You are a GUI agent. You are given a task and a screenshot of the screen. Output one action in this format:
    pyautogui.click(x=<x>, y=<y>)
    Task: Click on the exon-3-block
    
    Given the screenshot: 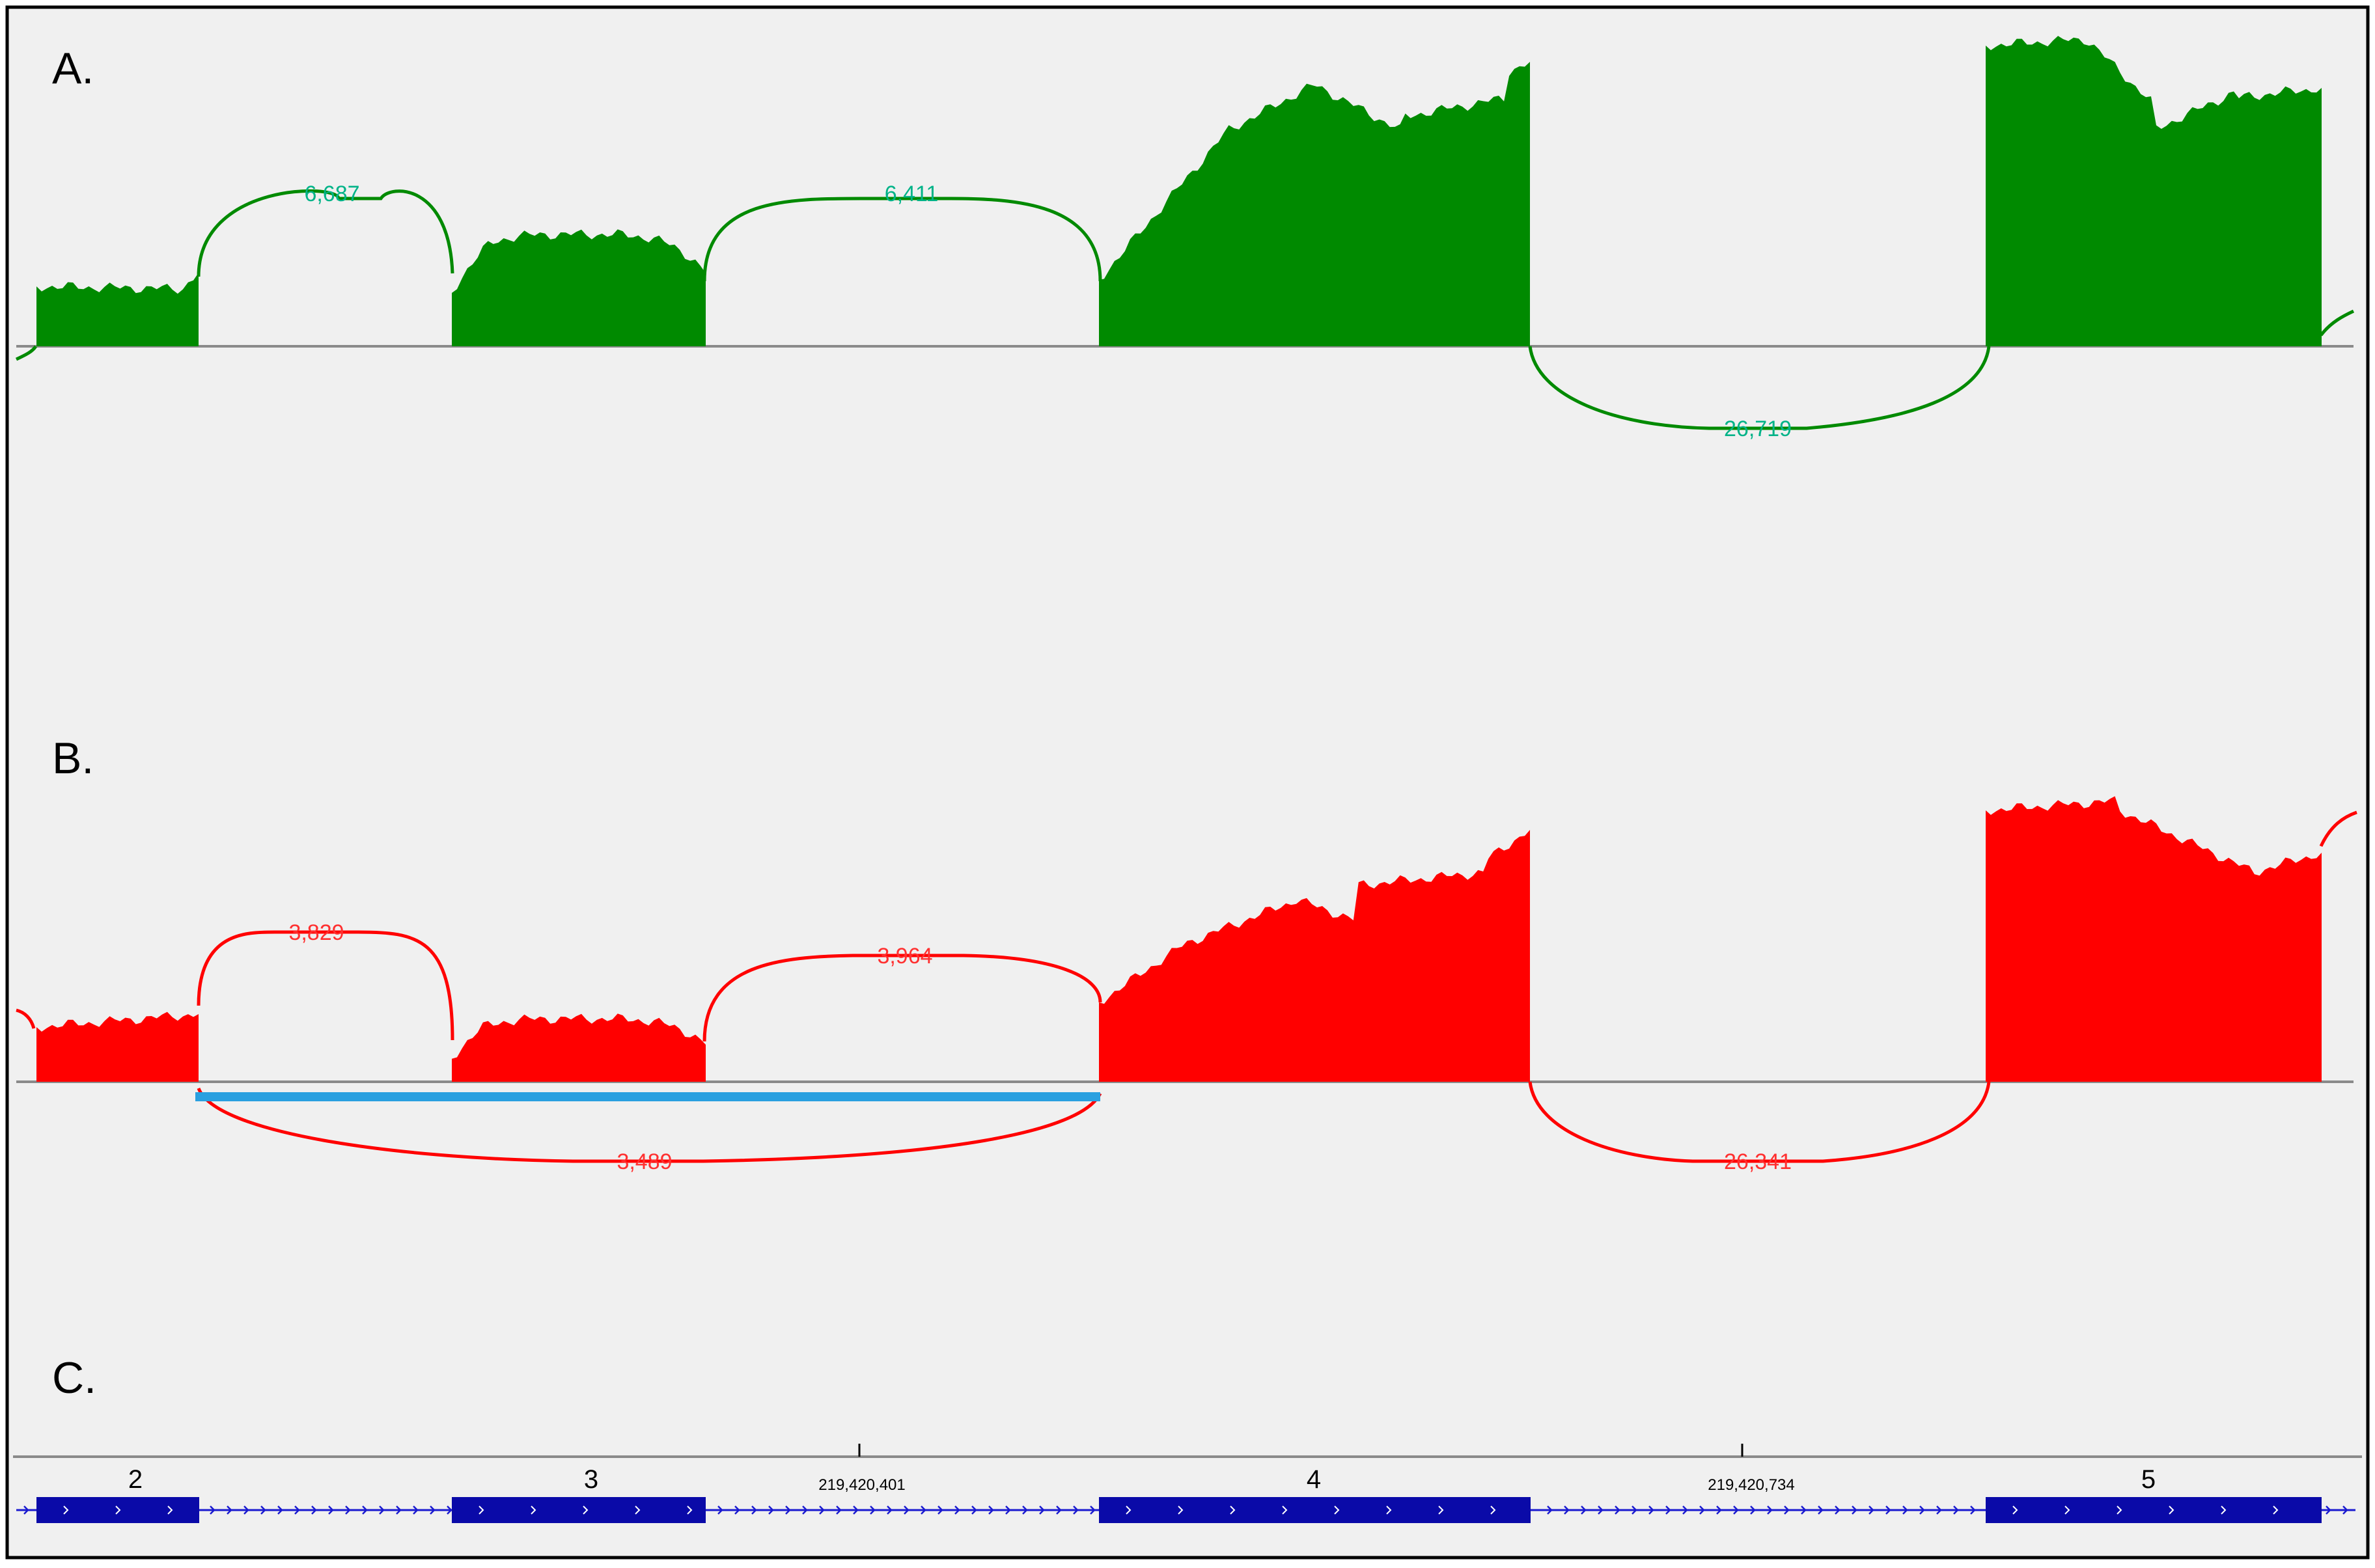 What is the action you would take?
    pyautogui.click(x=579, y=1510)
    